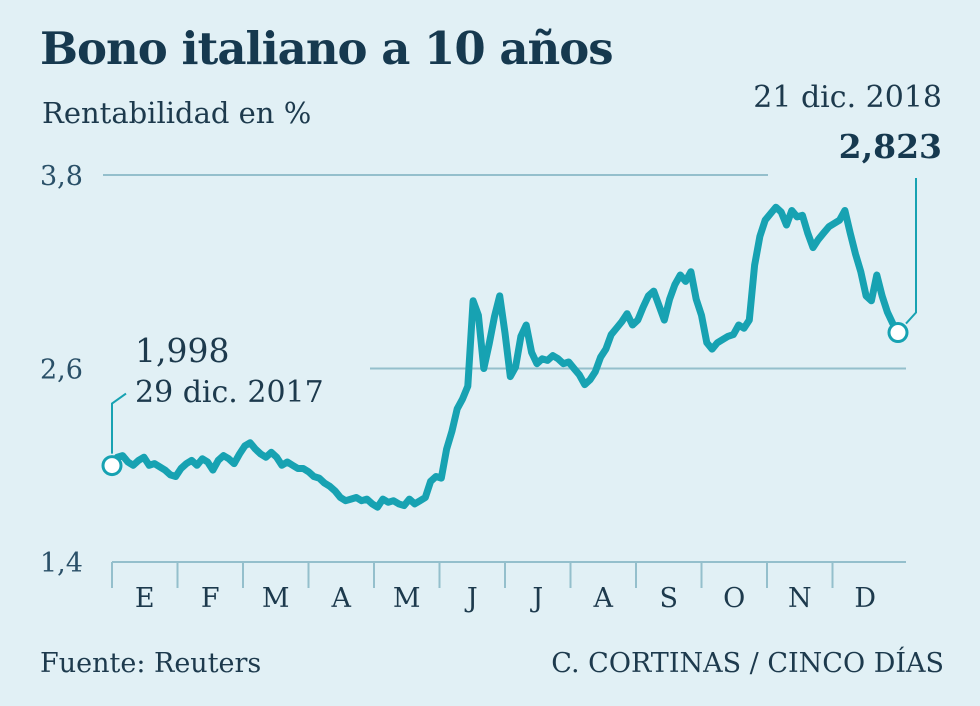 This screenshot has height=706, width=980. I want to click on month-label: D, so click(865, 598).